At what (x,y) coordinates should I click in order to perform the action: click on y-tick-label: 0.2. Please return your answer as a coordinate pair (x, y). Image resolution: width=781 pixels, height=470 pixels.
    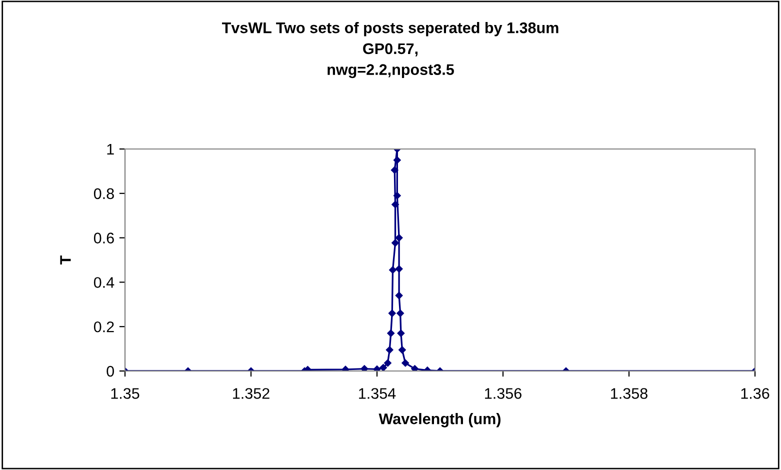
    Looking at the image, I should click on (104, 326).